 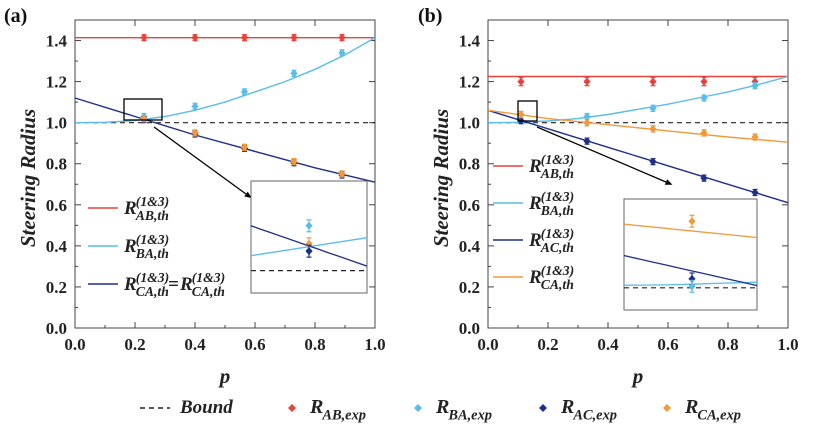 I want to click on legend-label-2-sub: CA,th, so click(x=208, y=291).